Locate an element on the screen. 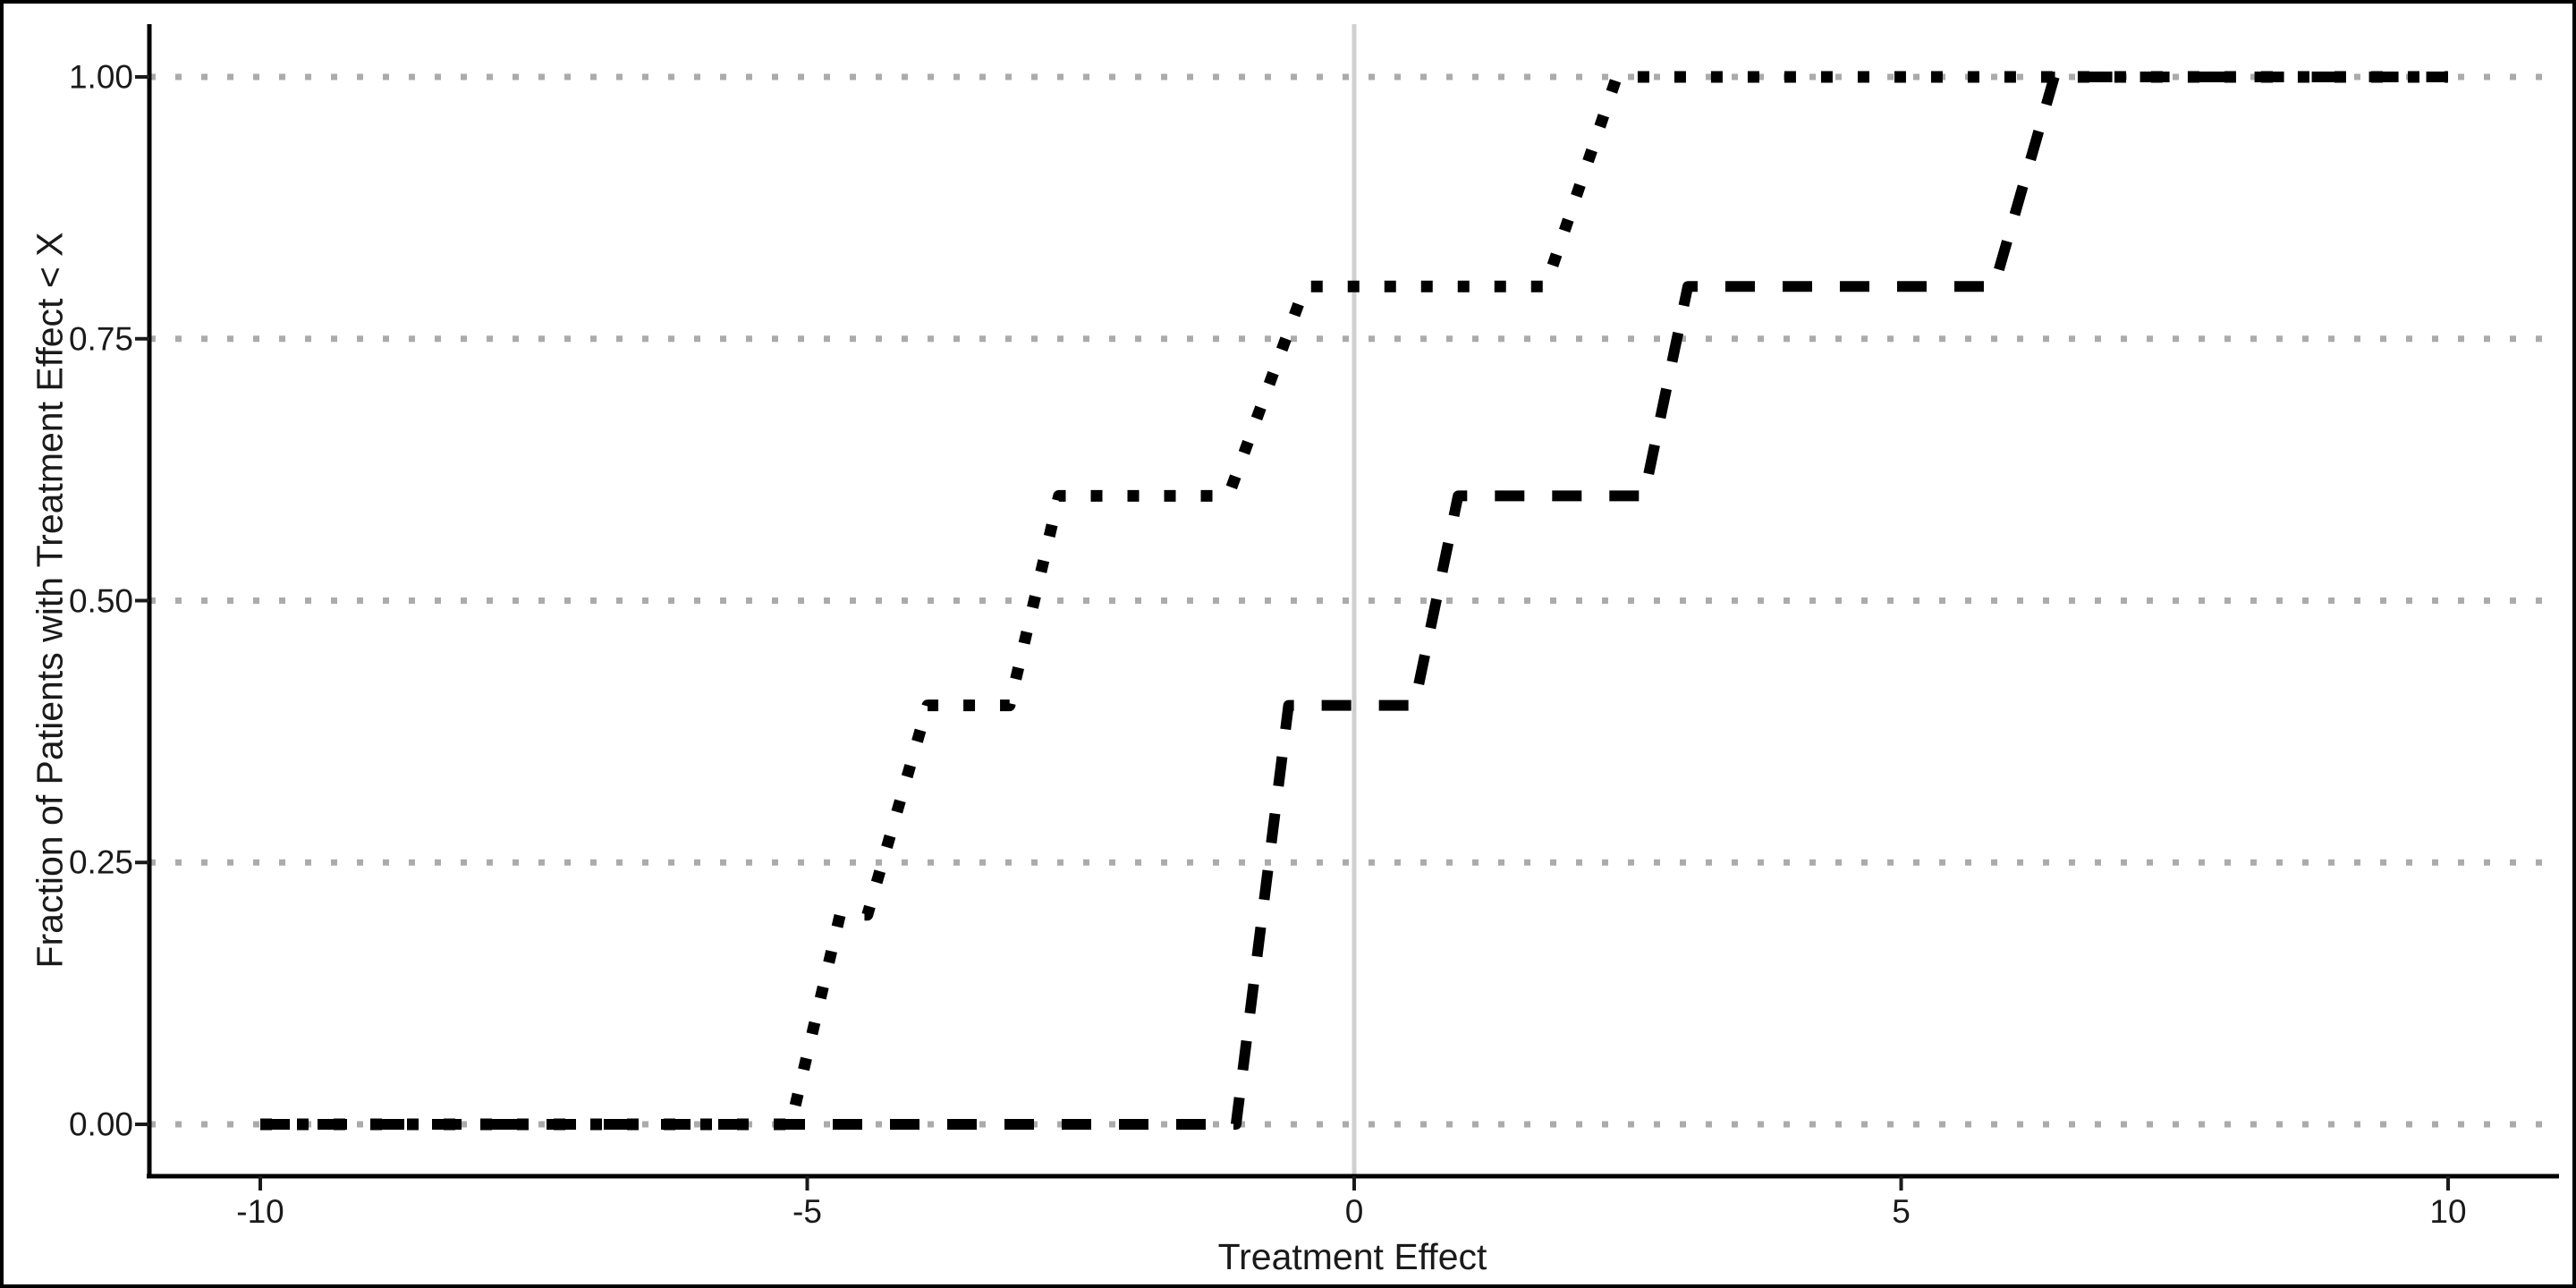  x-tick-label: 10 is located at coordinates (2448, 1211).